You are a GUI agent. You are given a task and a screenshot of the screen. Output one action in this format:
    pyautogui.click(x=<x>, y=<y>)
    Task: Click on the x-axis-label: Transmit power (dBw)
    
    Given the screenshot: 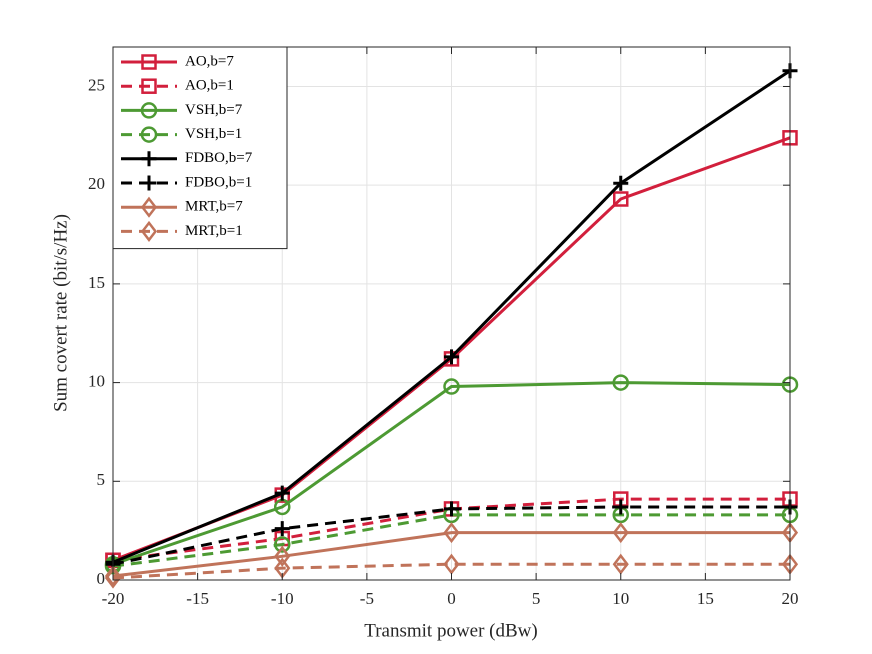 What is the action you would take?
    pyautogui.click(x=450, y=630)
    